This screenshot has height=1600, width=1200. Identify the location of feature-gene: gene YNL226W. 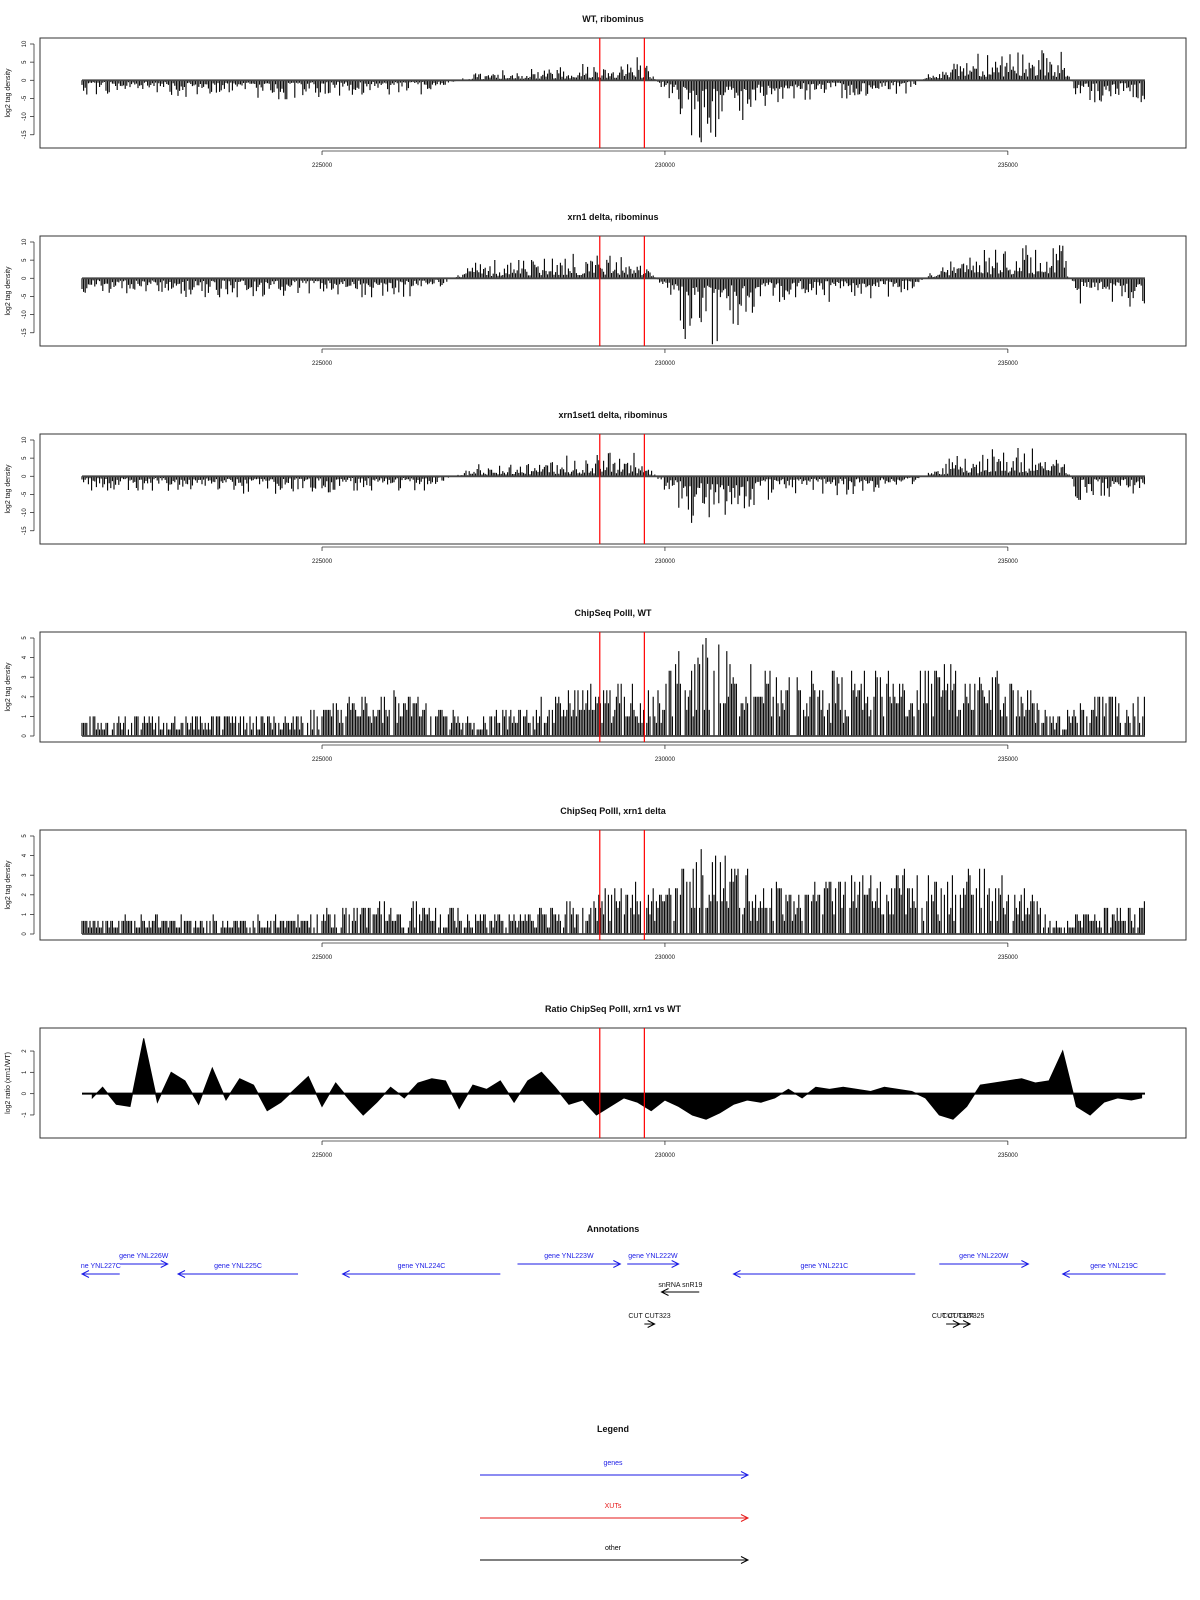
(144, 1260).